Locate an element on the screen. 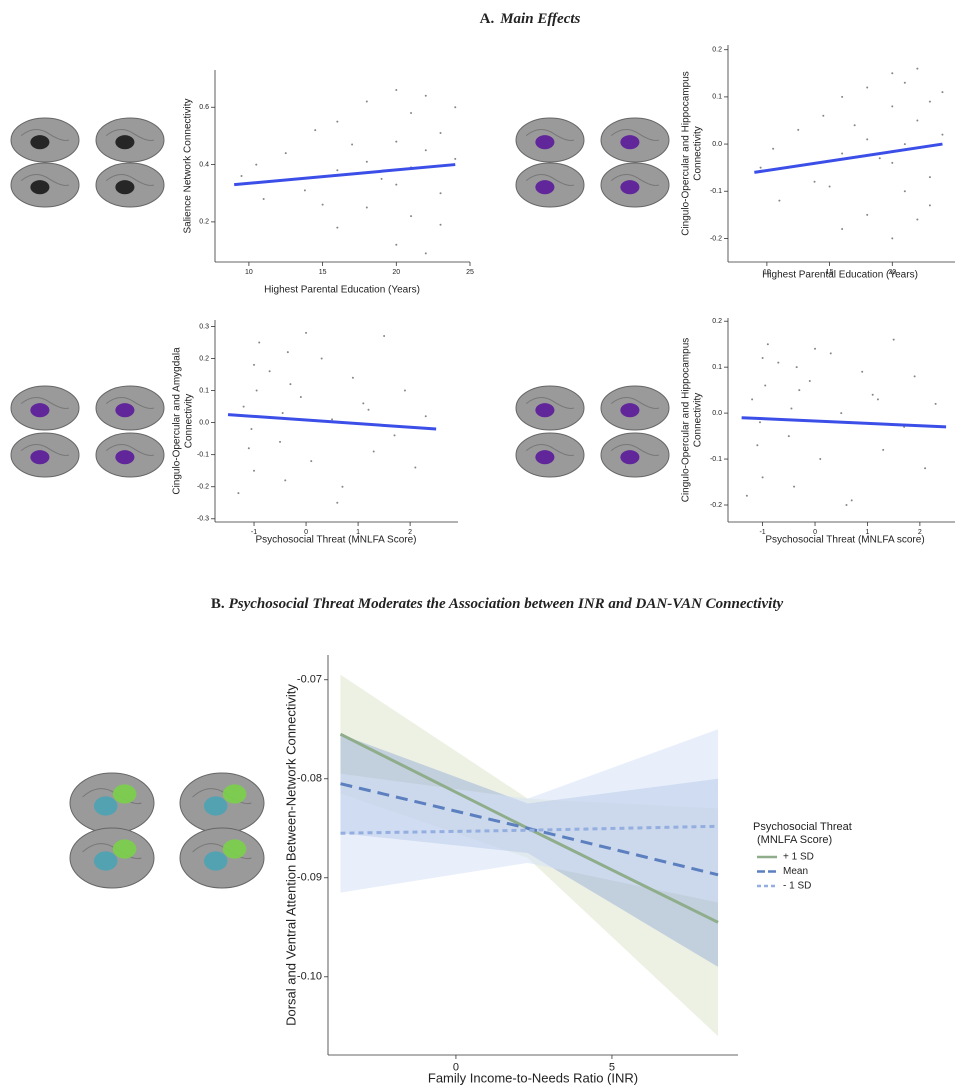 The height and width of the screenshot is (1089, 957). line is located at coordinates (529, 829).